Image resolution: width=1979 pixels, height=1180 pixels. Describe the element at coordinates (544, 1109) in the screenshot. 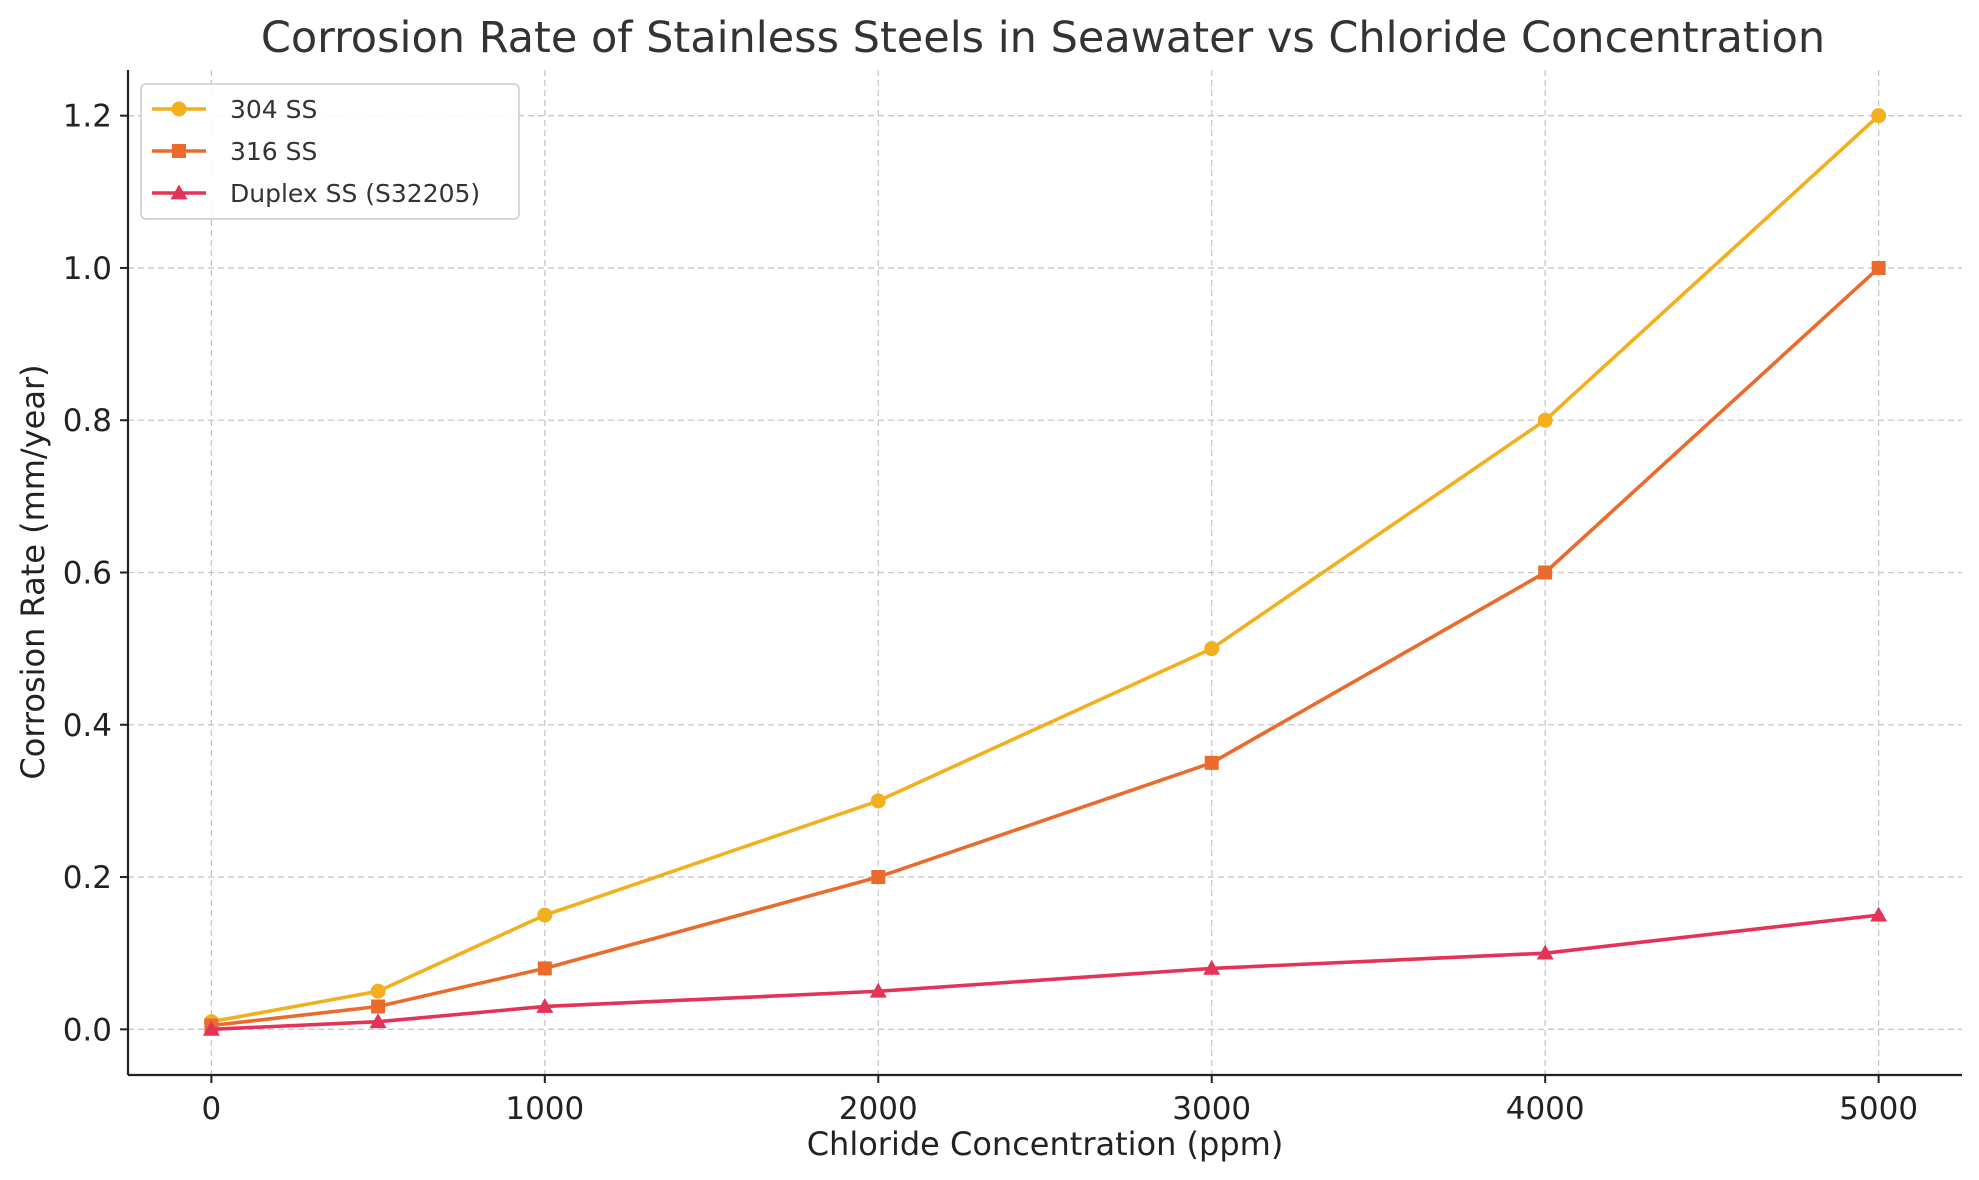

I see `x-tick-label: 1000` at that location.